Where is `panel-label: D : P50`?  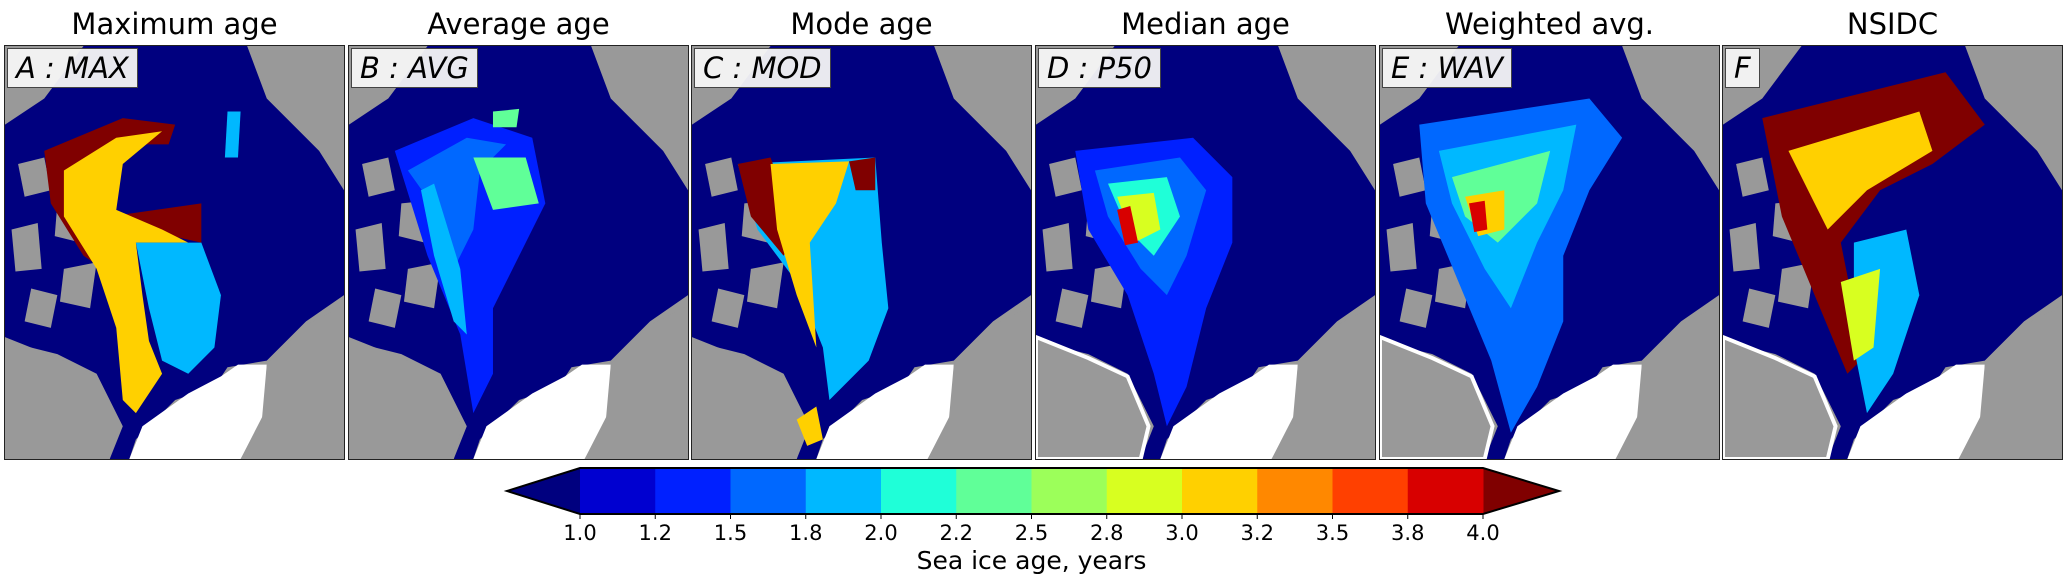
panel-label: D : P50 is located at coordinates (1099, 68).